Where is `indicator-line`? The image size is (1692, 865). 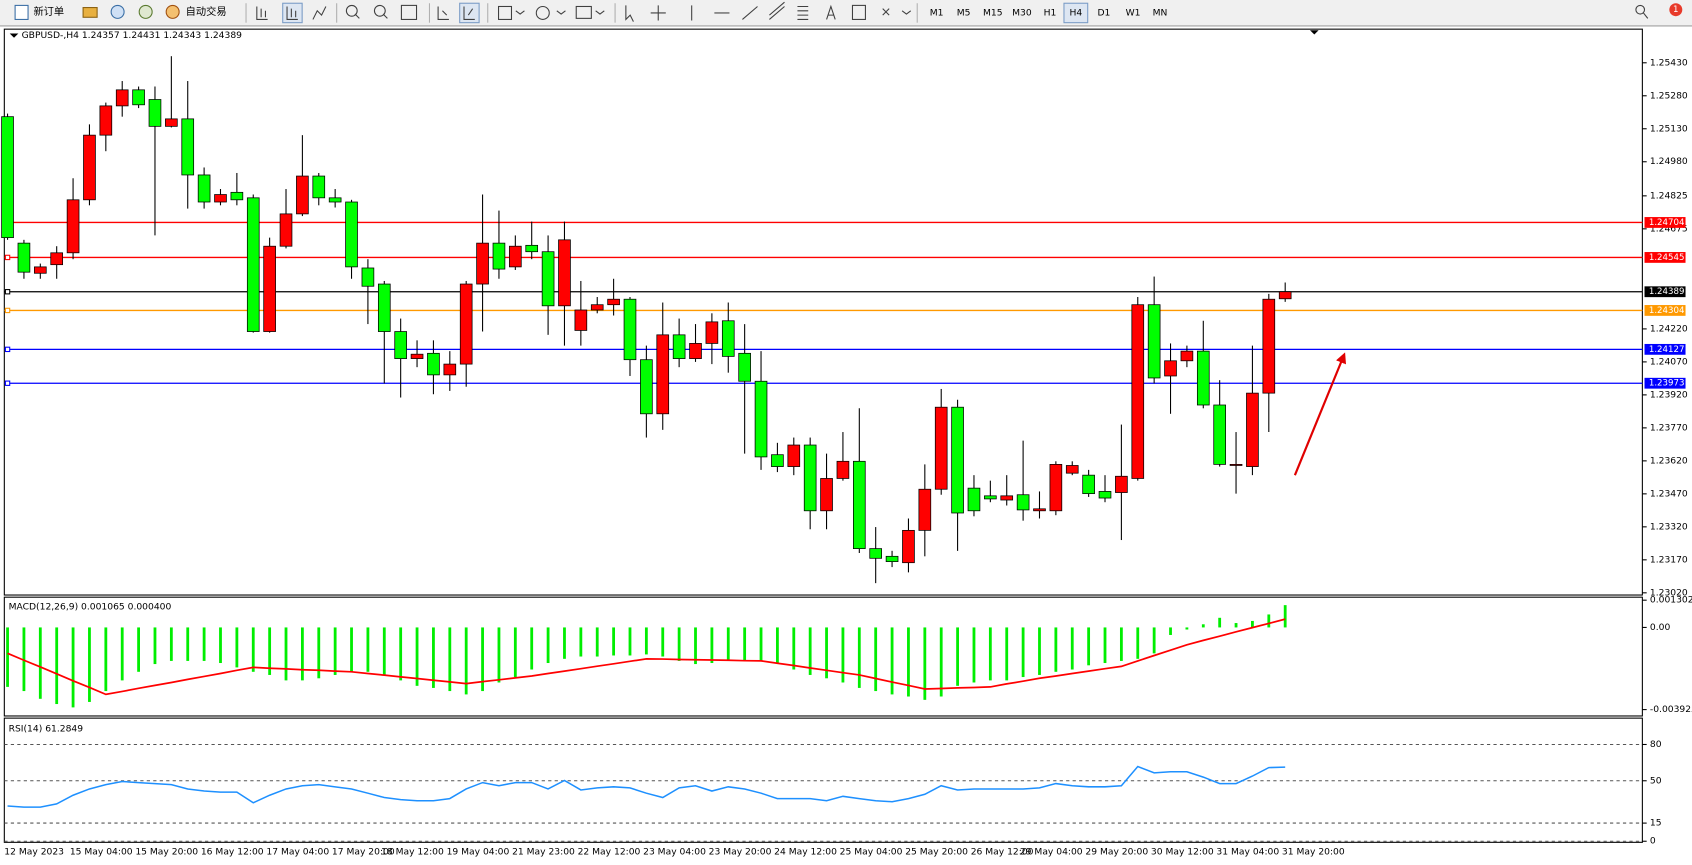 indicator-line is located at coordinates (646, 786).